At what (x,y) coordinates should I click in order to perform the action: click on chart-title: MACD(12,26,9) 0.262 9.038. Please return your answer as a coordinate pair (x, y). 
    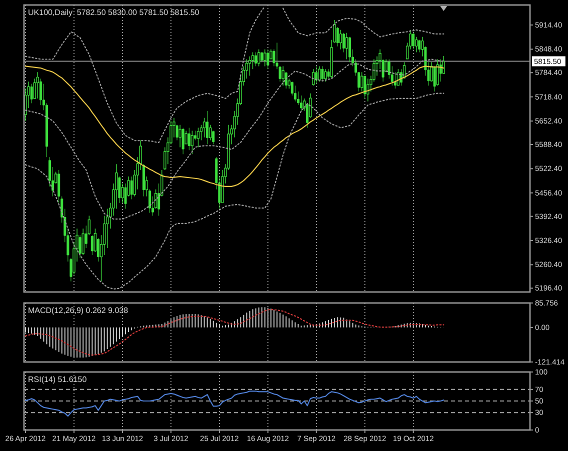
    Looking at the image, I should click on (78, 310).